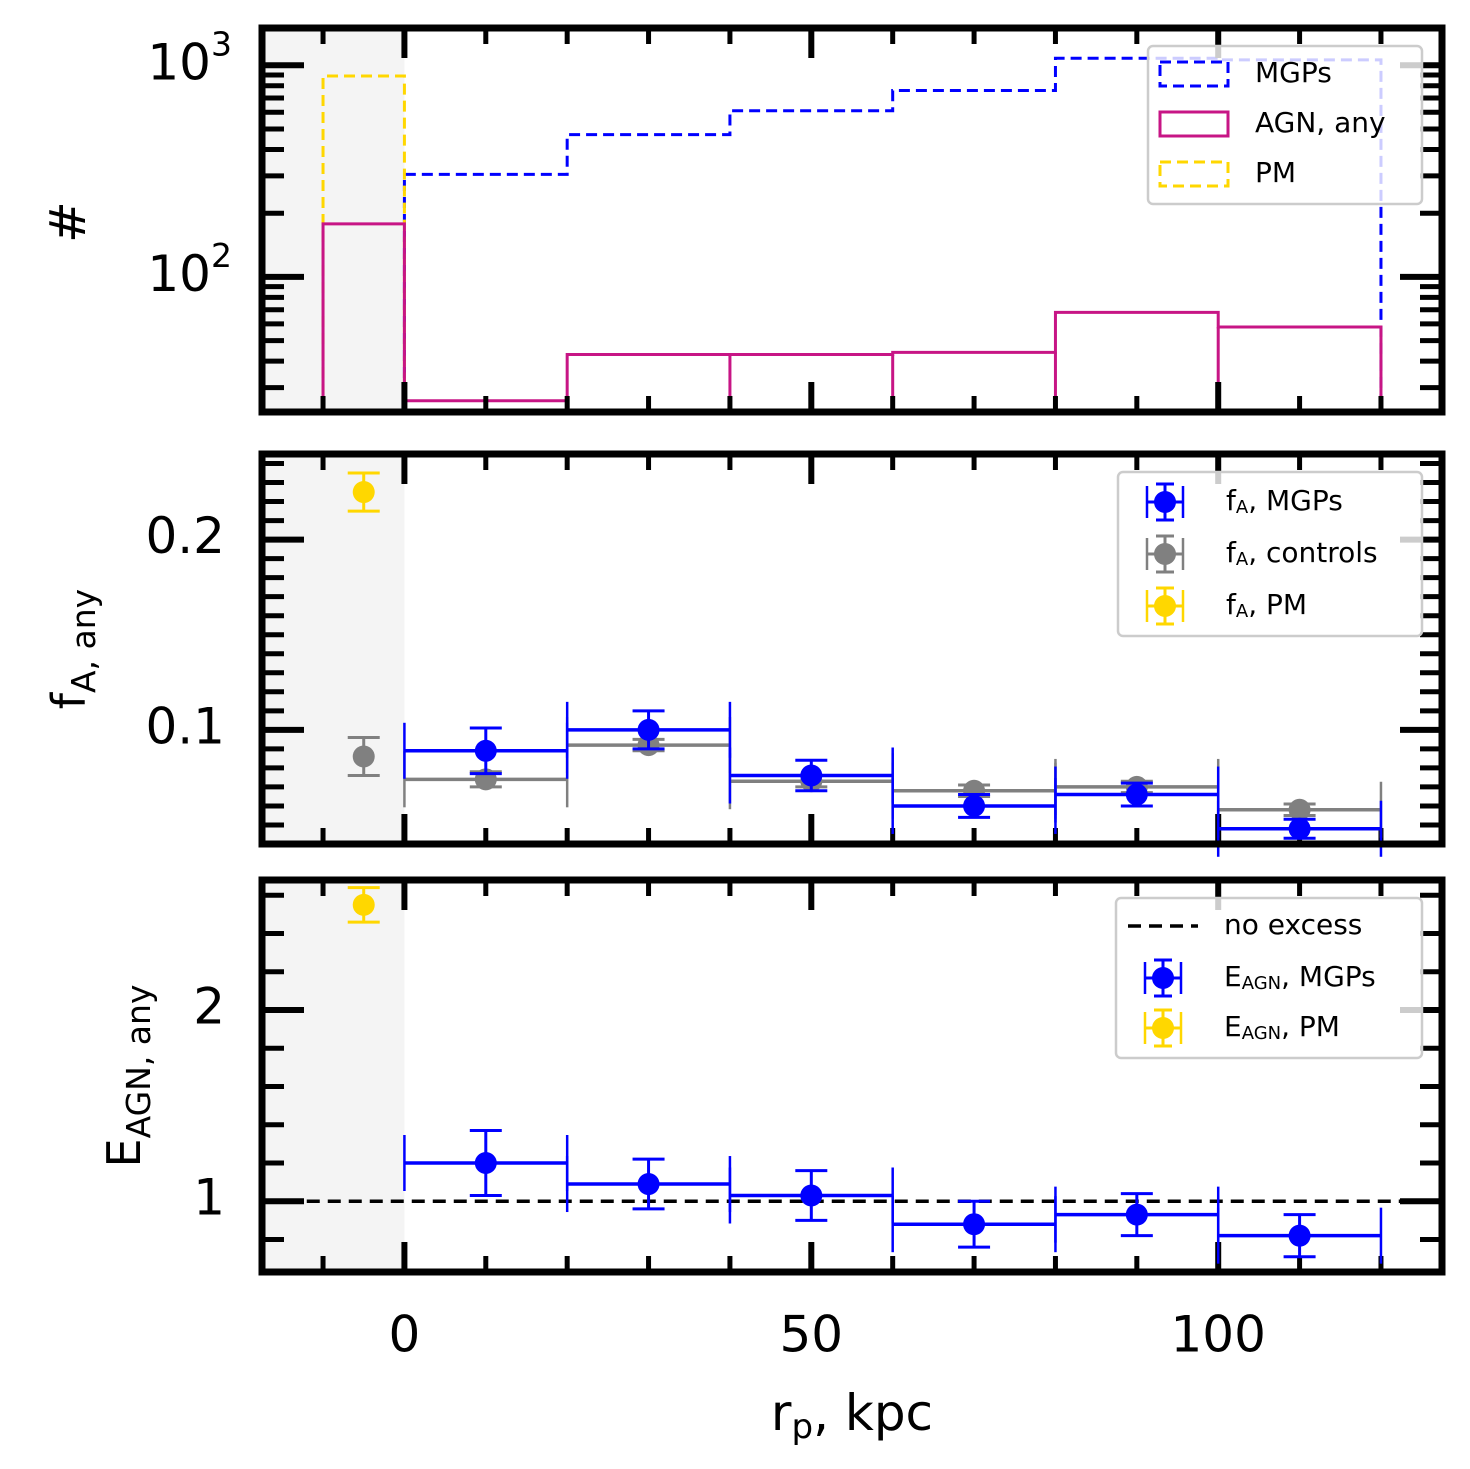 Image resolution: width=1470 pixels, height=1469 pixels. Describe the element at coordinates (209, 1198) in the screenshot. I see `y-tick-label-exc: 1` at that location.